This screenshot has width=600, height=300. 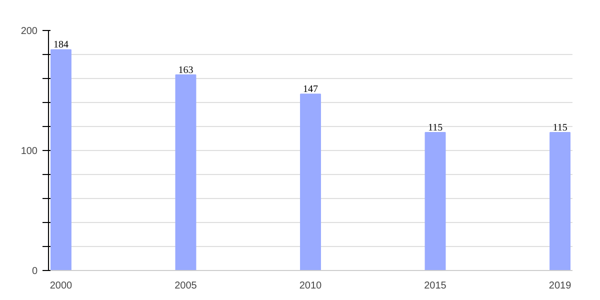 I want to click on data-label: 147, so click(x=310, y=90).